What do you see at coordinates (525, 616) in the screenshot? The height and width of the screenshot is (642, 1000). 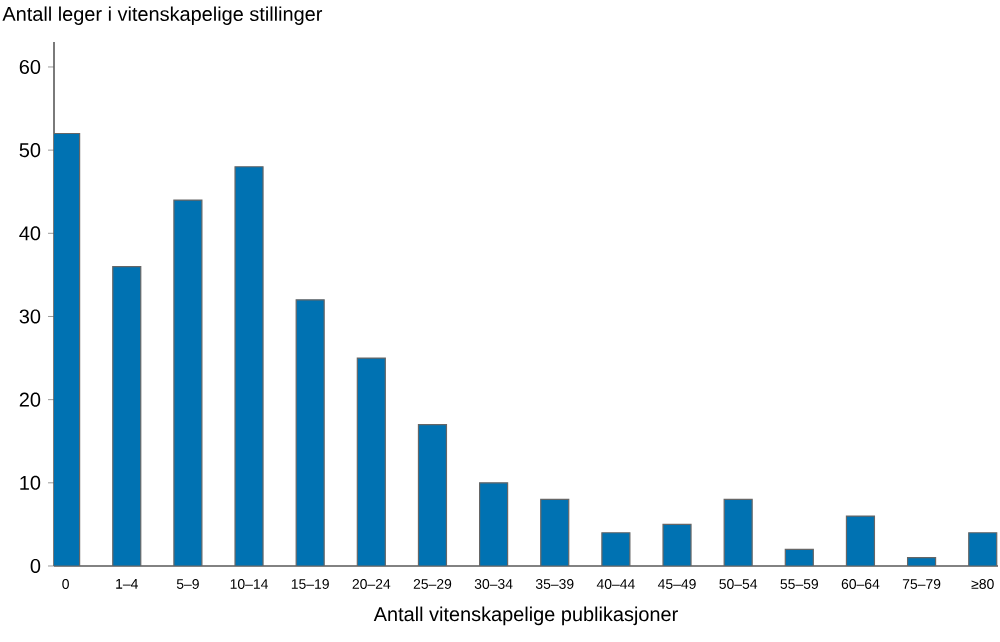 I see `x-axis-title: Antall vitenskapelige publikasjoner` at bounding box center [525, 616].